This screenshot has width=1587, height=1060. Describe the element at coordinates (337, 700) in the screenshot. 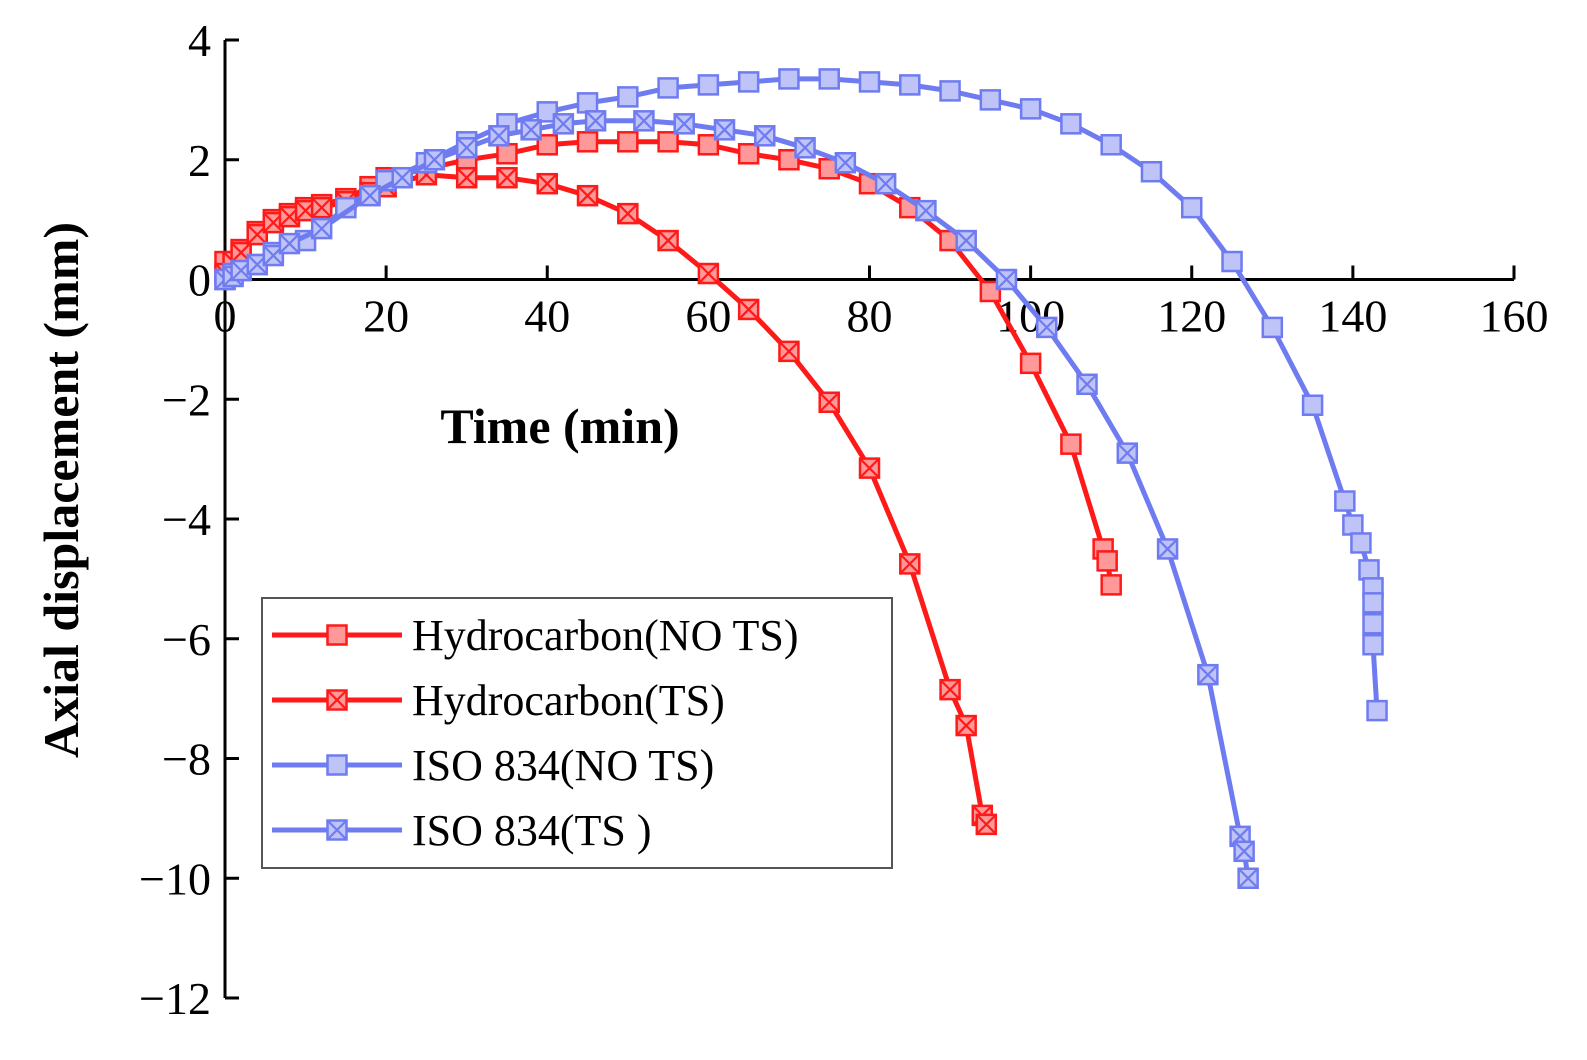

I see `legend-marker` at that location.